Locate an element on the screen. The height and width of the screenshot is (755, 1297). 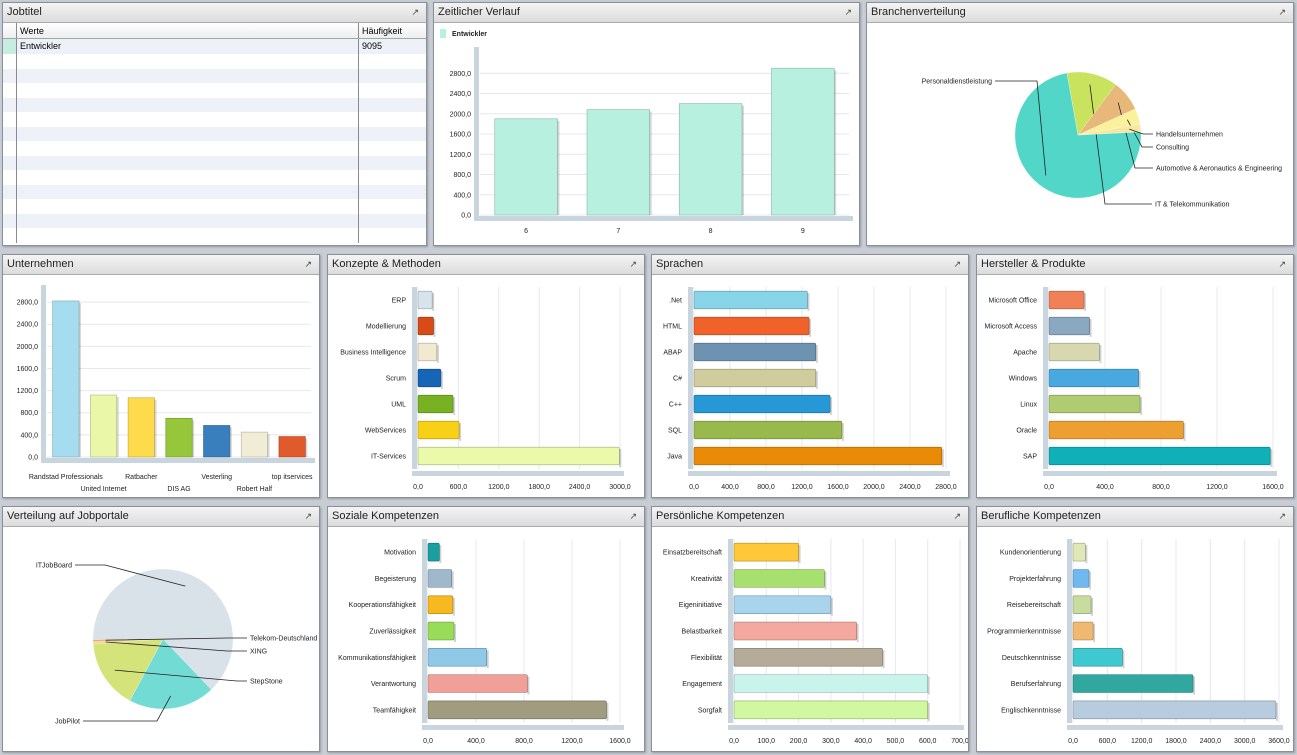
y-category-label: WebServices is located at coordinates (386, 431).